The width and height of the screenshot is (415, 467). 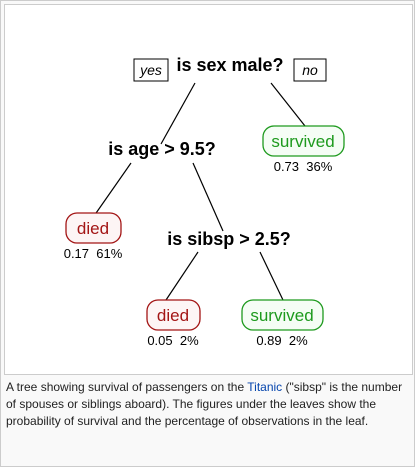 What do you see at coordinates (173, 315) in the screenshot?
I see `leaf-many-sibs-label: died` at bounding box center [173, 315].